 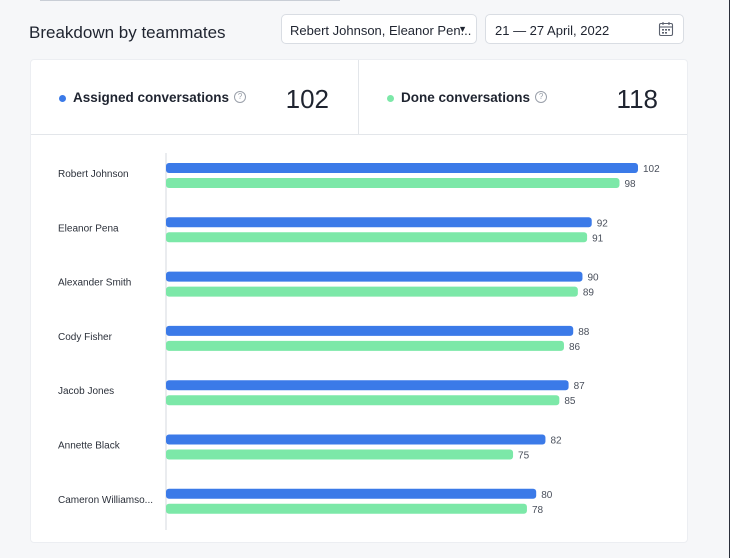 I want to click on category-label: Robert Johnson, so click(x=93, y=174).